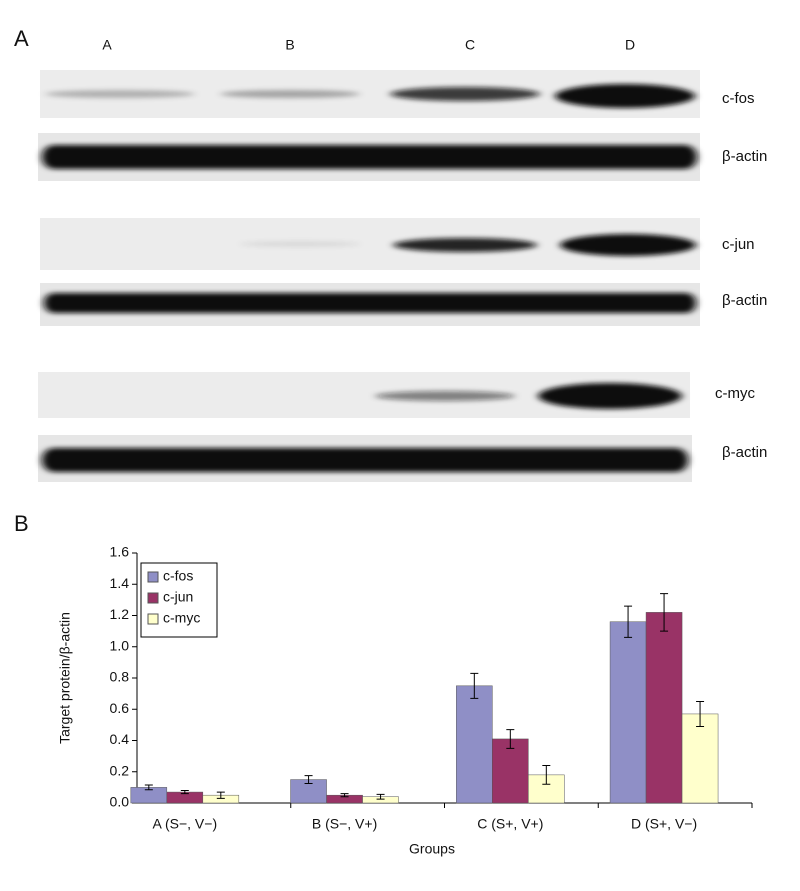 The image size is (800, 891). What do you see at coordinates (120, 614) in the screenshot?
I see `y-tick-label: 1.2` at bounding box center [120, 614].